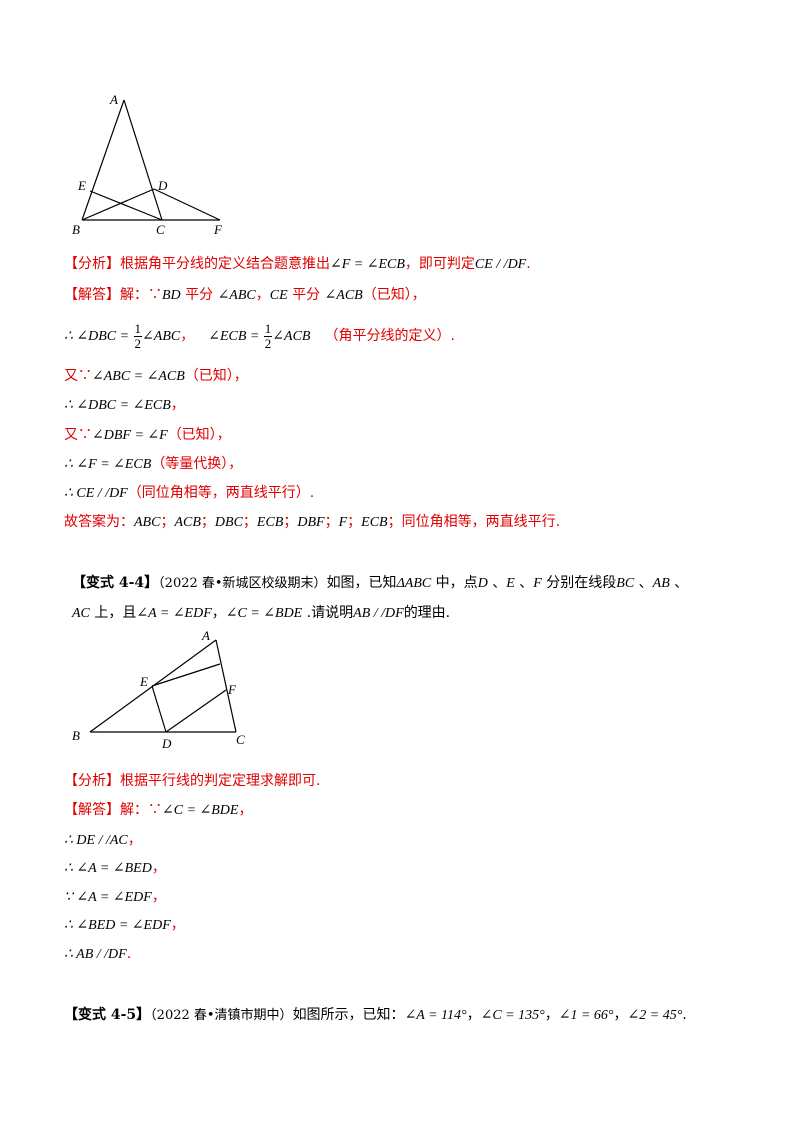 This screenshot has width=800, height=1132. Describe the element at coordinates (174, 613) in the screenshot. I see `math: ∠A = ∠EDF` at that location.